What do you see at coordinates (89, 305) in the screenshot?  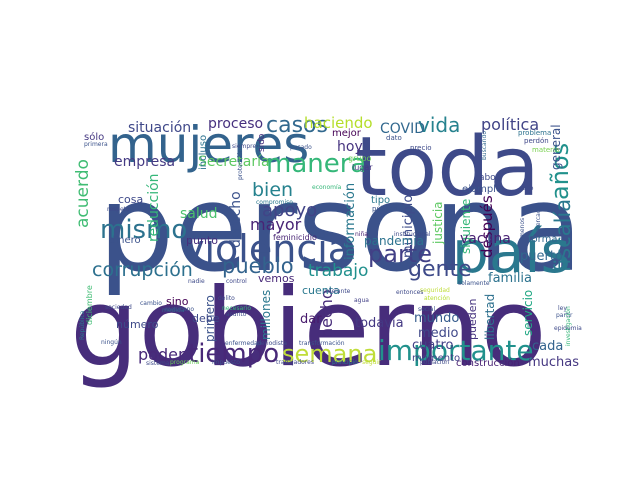 I see `word-diciembre: diciembre` at bounding box center [89, 305].